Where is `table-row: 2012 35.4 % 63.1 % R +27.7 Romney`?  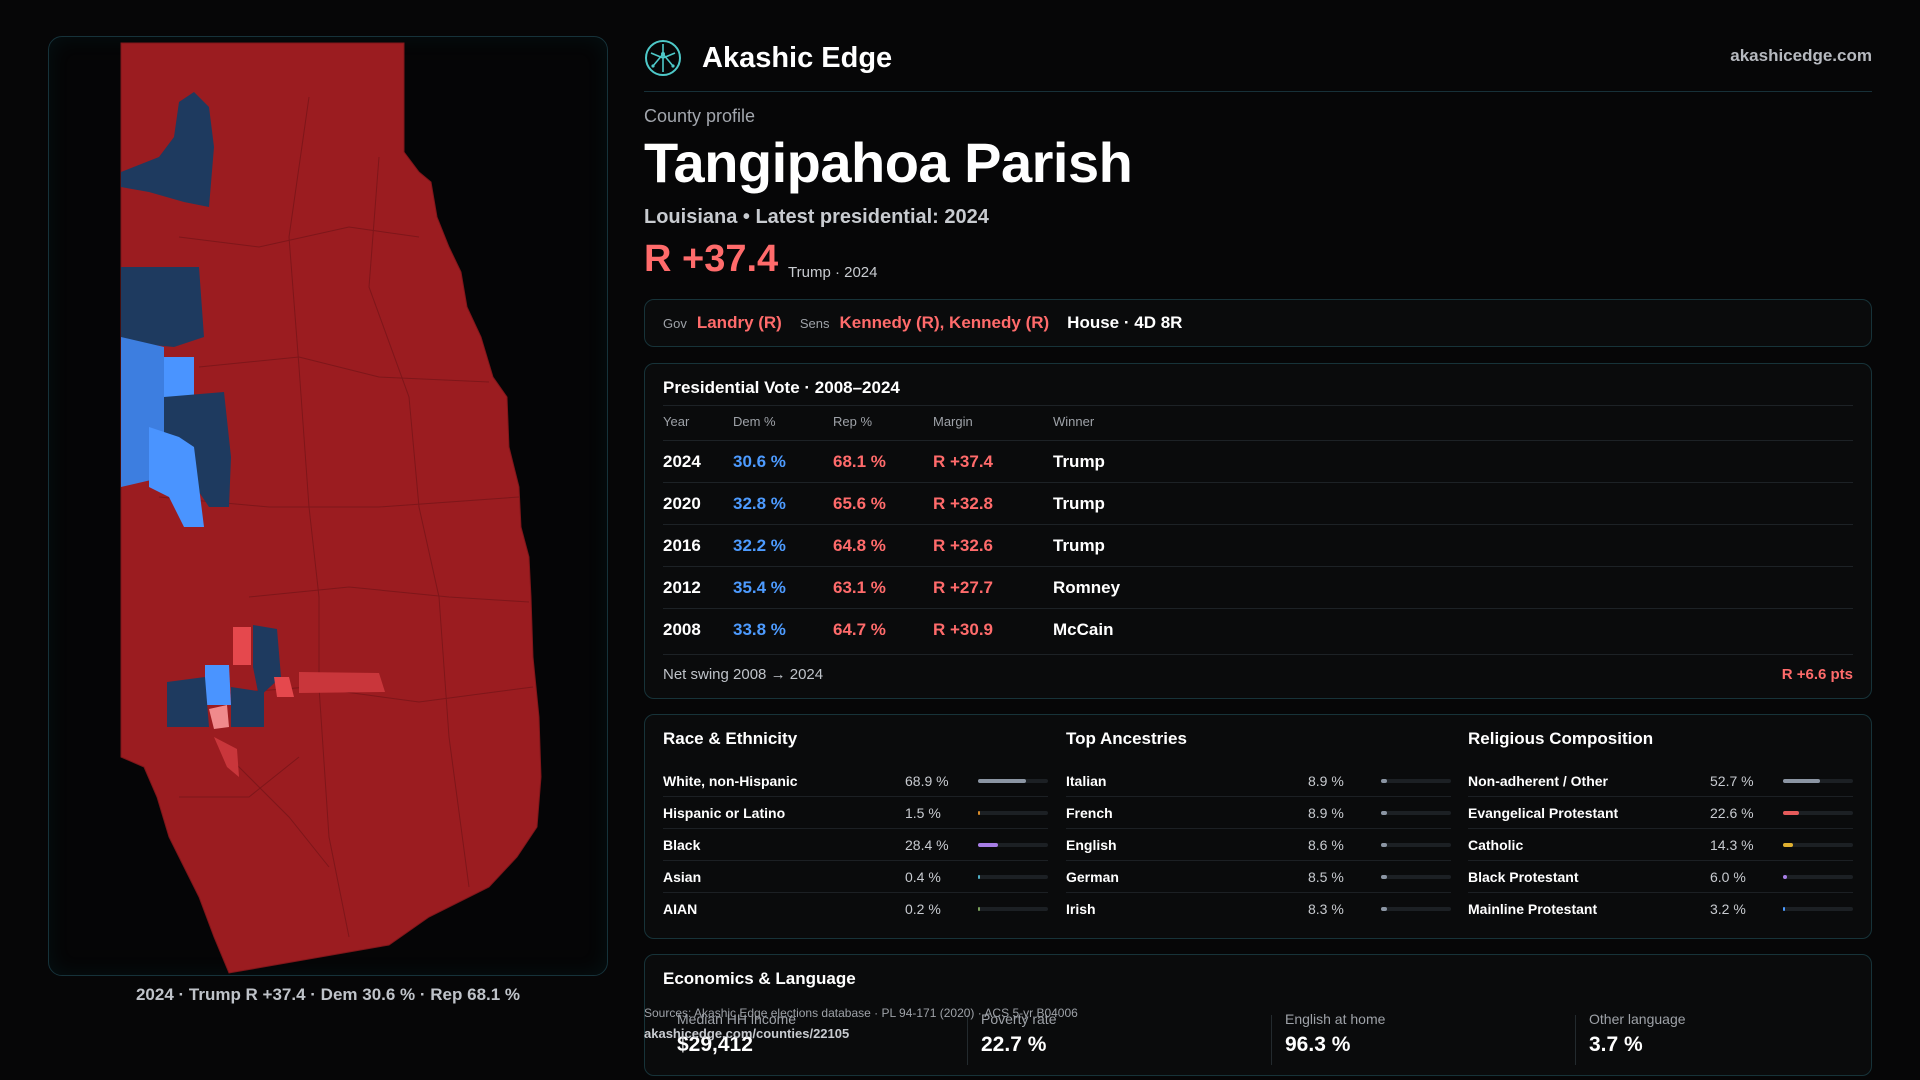 table-row: 2012 35.4 % 63.1 % R +27.7 Romney is located at coordinates (1258, 588).